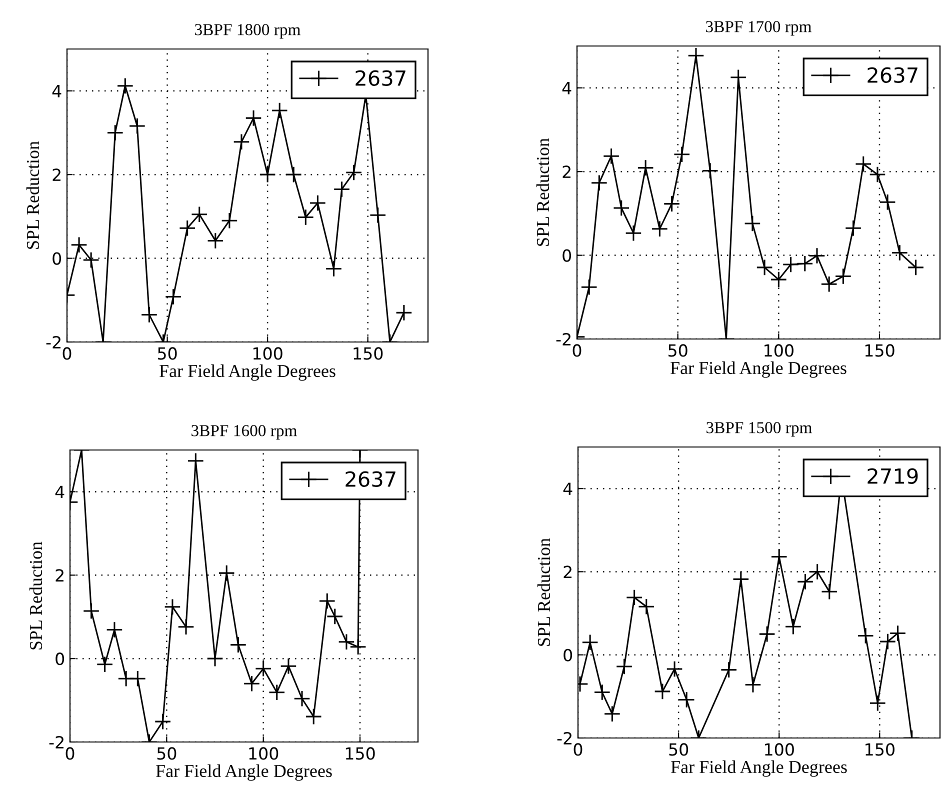 The height and width of the screenshot is (804, 946). I want to click on chart-title: 3BPF 1500 rpm, so click(759, 429).